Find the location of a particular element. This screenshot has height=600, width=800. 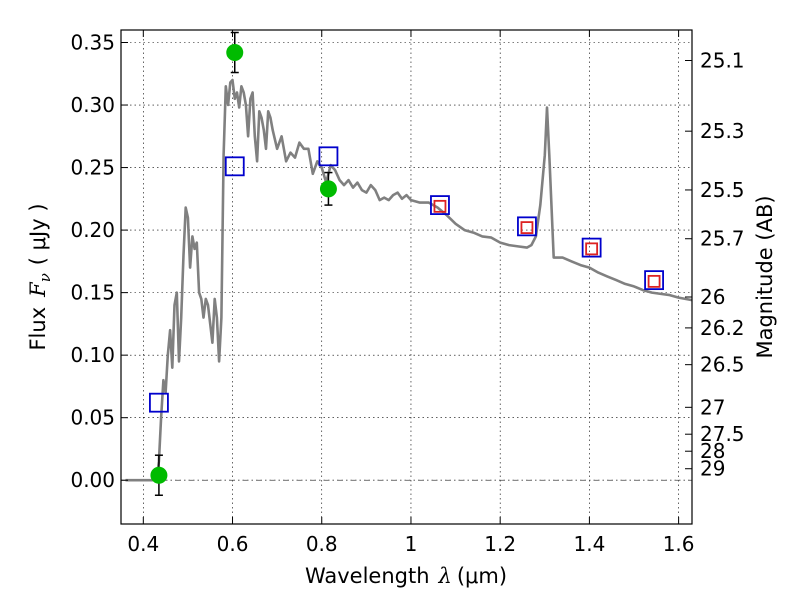

right-tick-label: 25.5 is located at coordinates (722, 190).